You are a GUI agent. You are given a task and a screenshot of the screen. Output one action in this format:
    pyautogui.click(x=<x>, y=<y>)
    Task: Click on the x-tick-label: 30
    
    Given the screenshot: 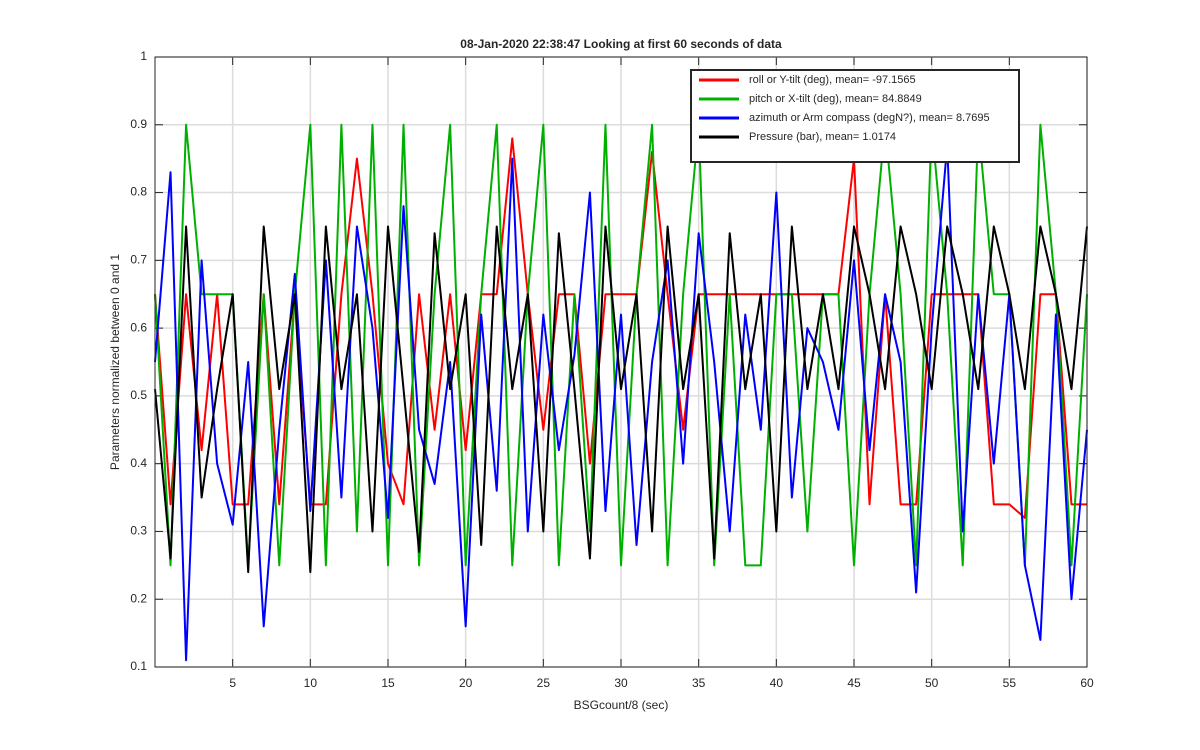 What is the action you would take?
    pyautogui.click(x=621, y=683)
    